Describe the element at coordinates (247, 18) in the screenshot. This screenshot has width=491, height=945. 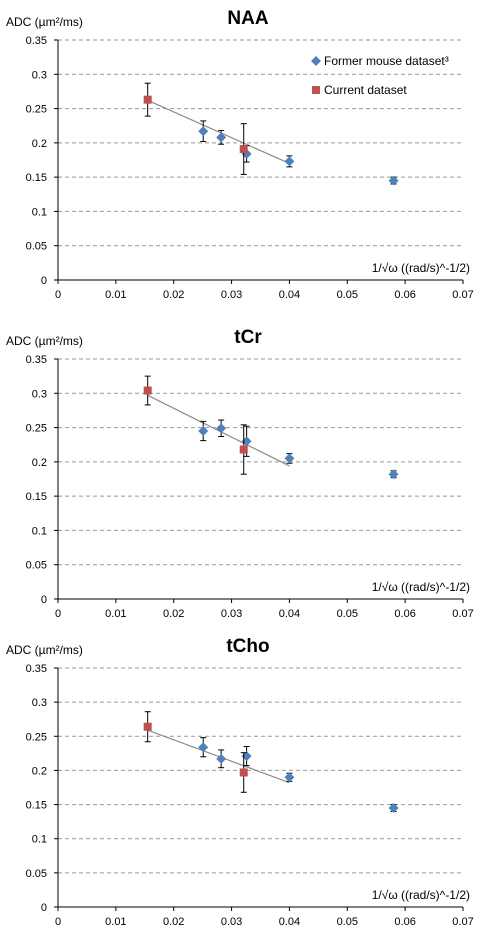
I see `chart-title: NAA` at that location.